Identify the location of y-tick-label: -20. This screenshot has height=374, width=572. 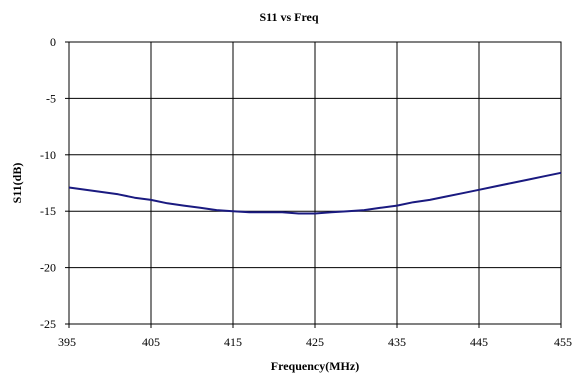
(48, 268).